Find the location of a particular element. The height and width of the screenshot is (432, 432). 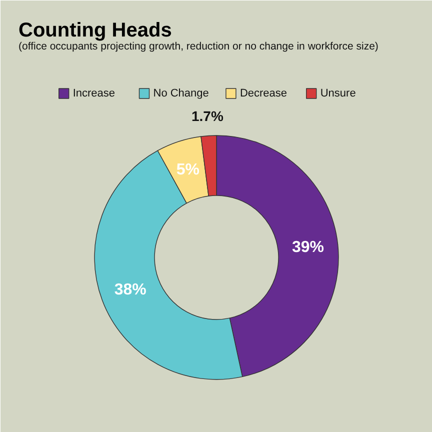

chart-title: Counting Heads is located at coordinates (95, 31).